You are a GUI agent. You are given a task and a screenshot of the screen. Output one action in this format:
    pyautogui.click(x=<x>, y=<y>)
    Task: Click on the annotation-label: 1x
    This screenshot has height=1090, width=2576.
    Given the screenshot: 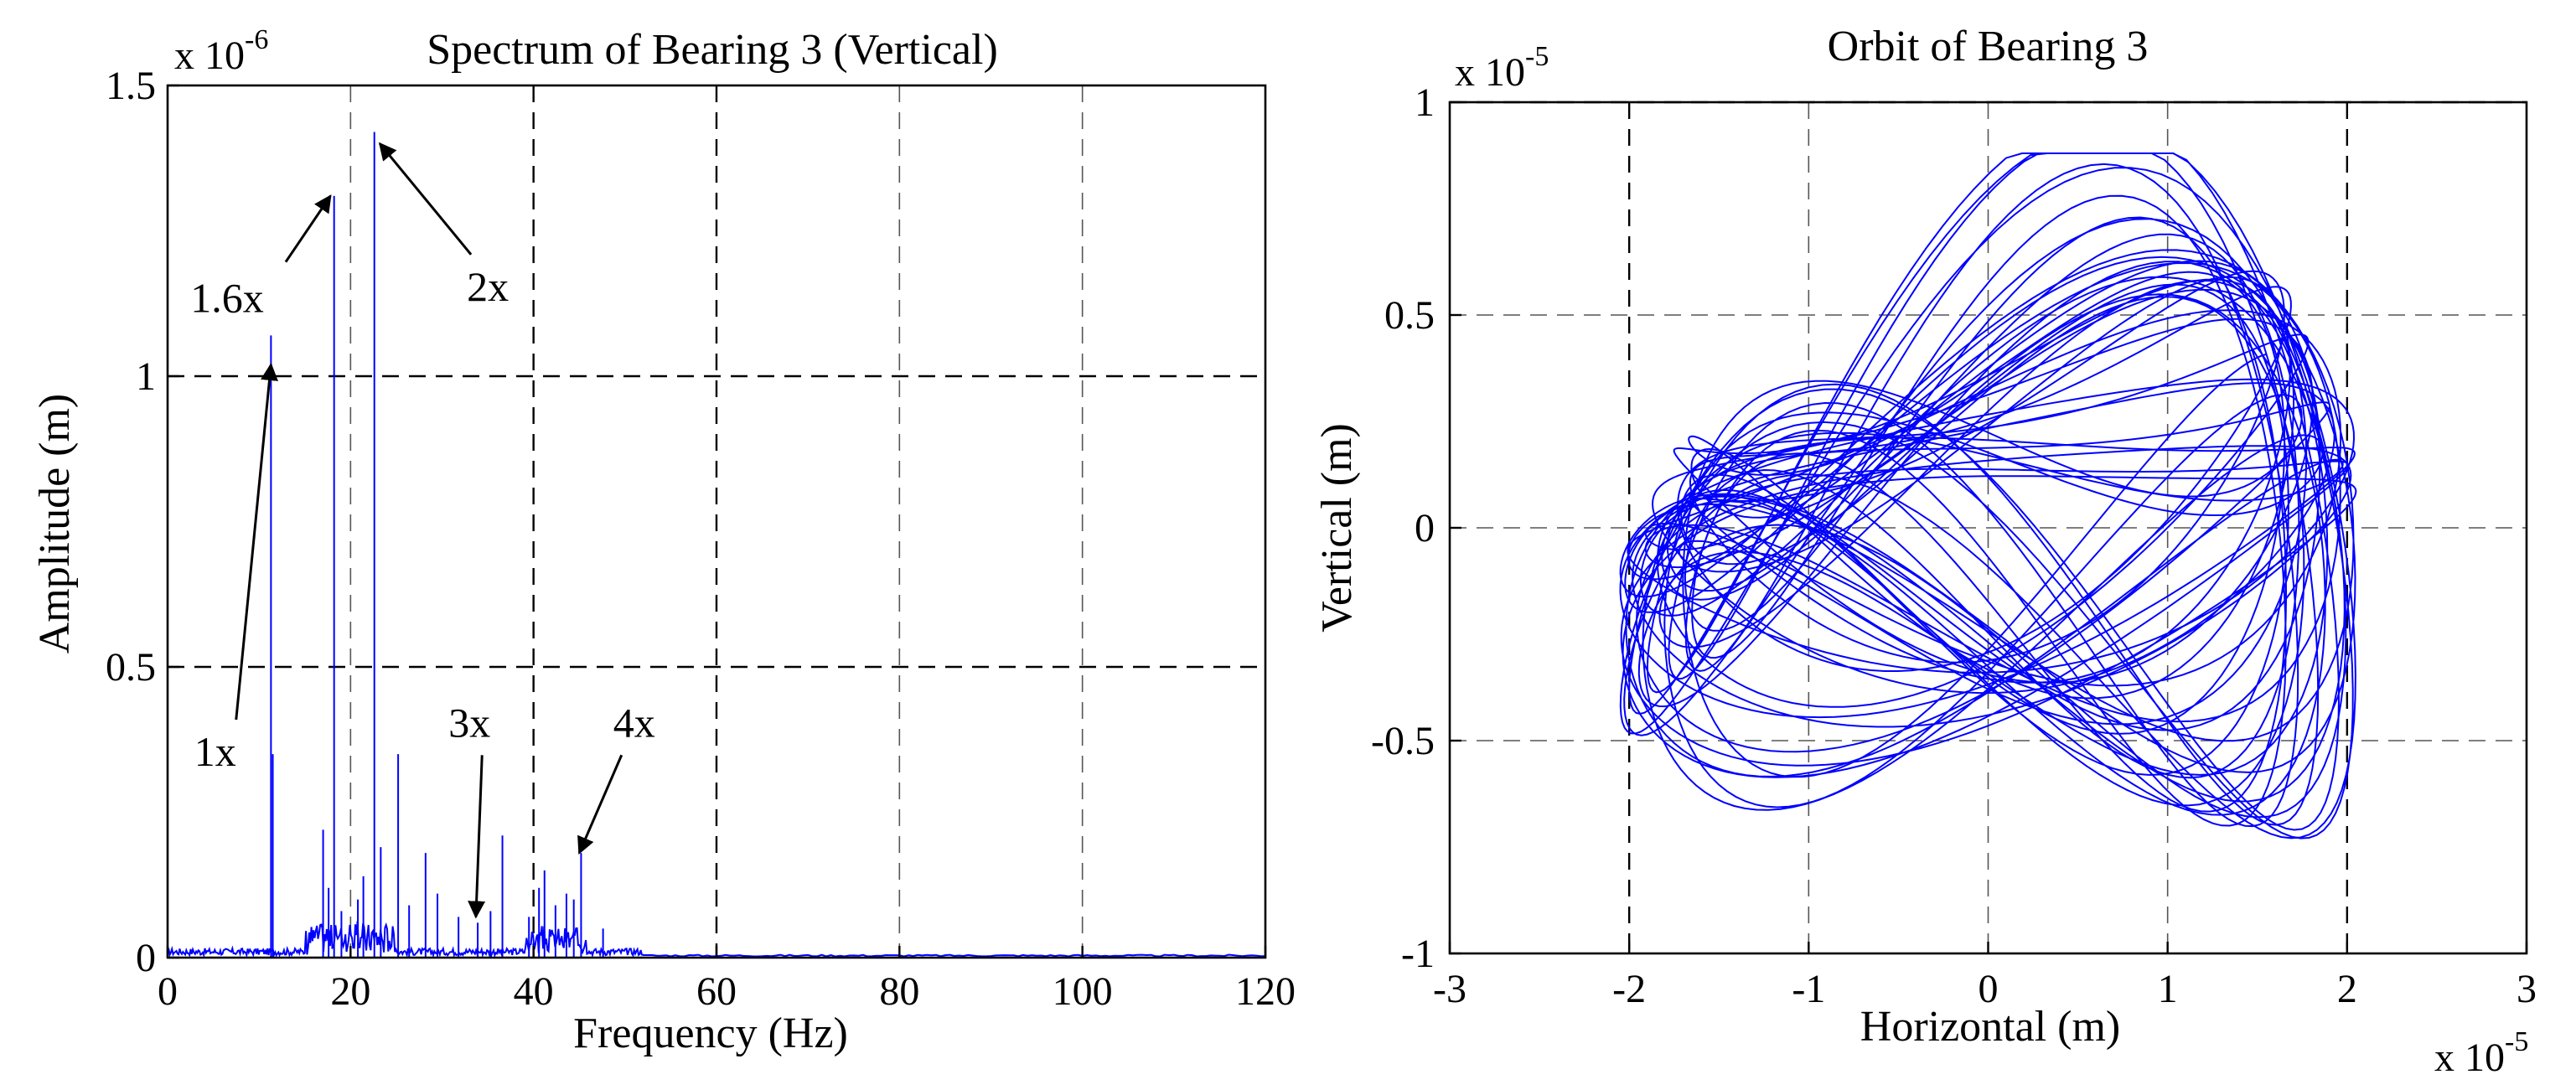 What is the action you would take?
    pyautogui.click(x=215, y=751)
    